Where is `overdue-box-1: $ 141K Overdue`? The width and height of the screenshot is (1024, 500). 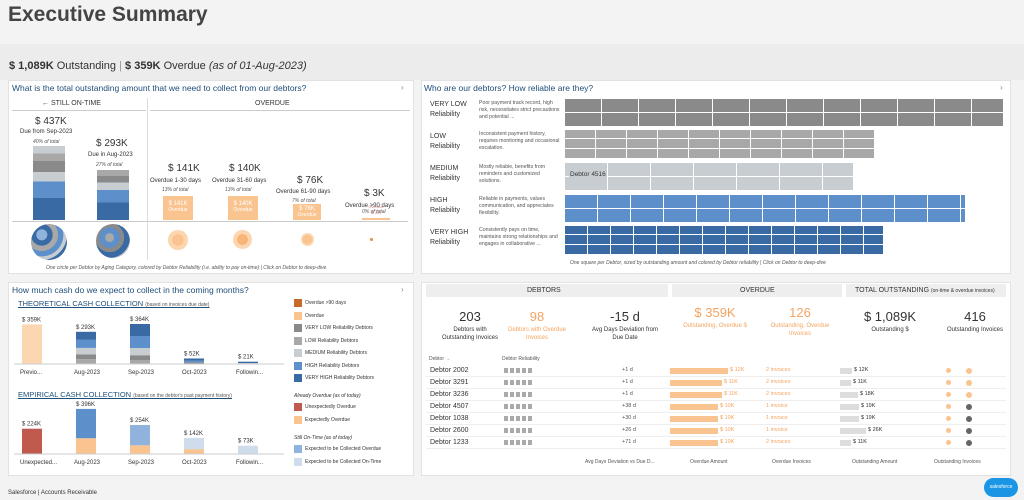
overdue-box-1: $ 141K Overdue is located at coordinates (178, 208).